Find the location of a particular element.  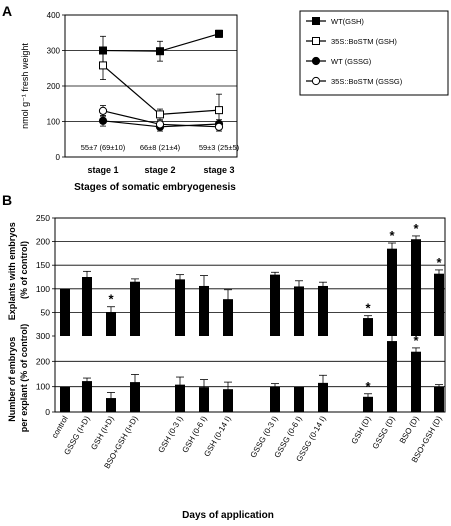

annotation-a: 66±8 (21±4) is located at coordinates (160, 147).